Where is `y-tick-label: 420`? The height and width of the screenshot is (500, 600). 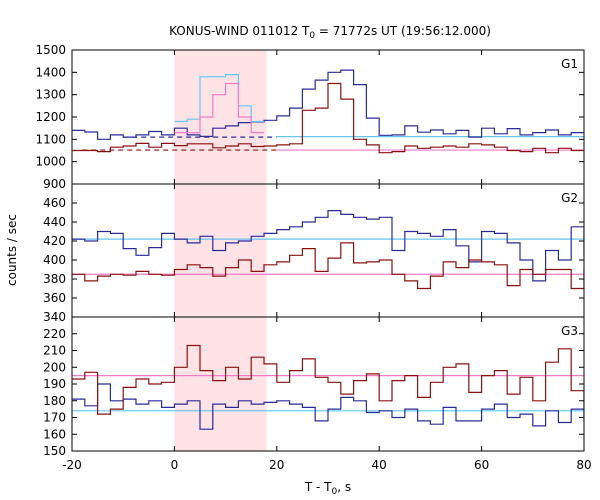
y-tick-label: 420 is located at coordinates (54, 241).